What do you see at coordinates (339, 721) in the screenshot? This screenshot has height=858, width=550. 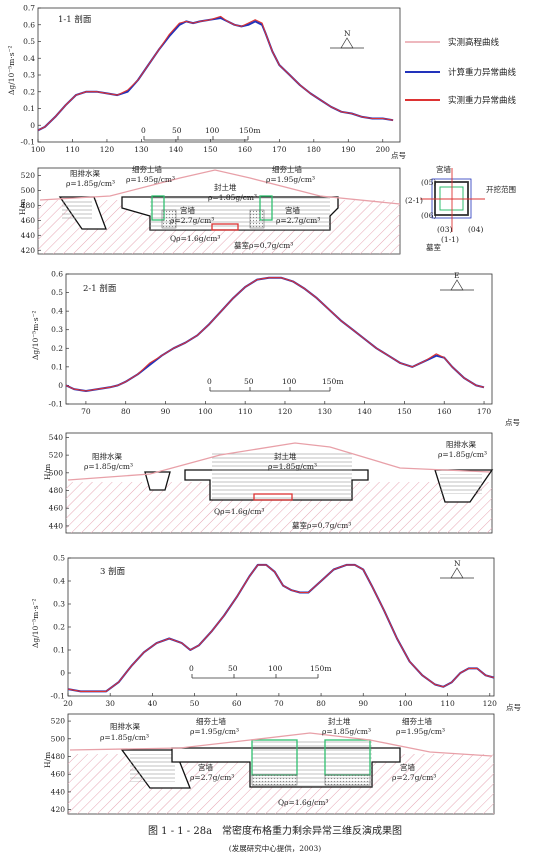 I see `label-mound: 封土堆` at bounding box center [339, 721].